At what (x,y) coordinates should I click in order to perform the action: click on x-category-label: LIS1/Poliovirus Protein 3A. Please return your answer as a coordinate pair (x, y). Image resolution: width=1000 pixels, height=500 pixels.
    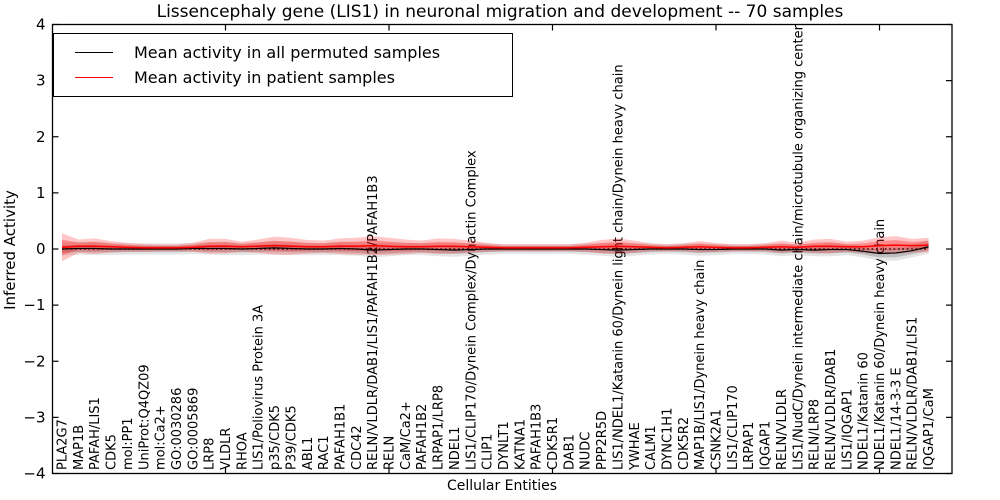
    Looking at the image, I should click on (259, 387).